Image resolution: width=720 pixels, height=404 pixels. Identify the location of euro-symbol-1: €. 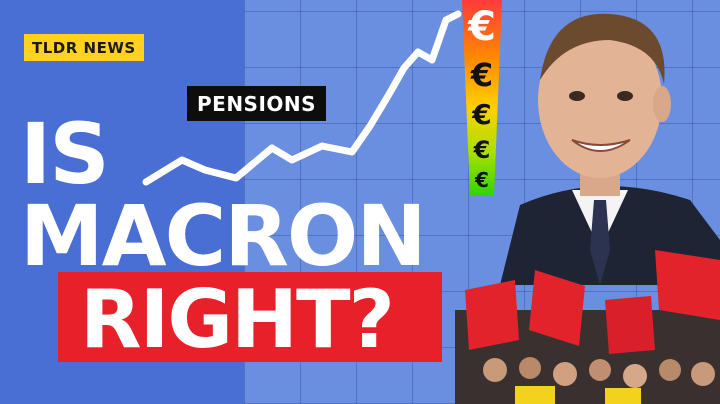
(482, 27).